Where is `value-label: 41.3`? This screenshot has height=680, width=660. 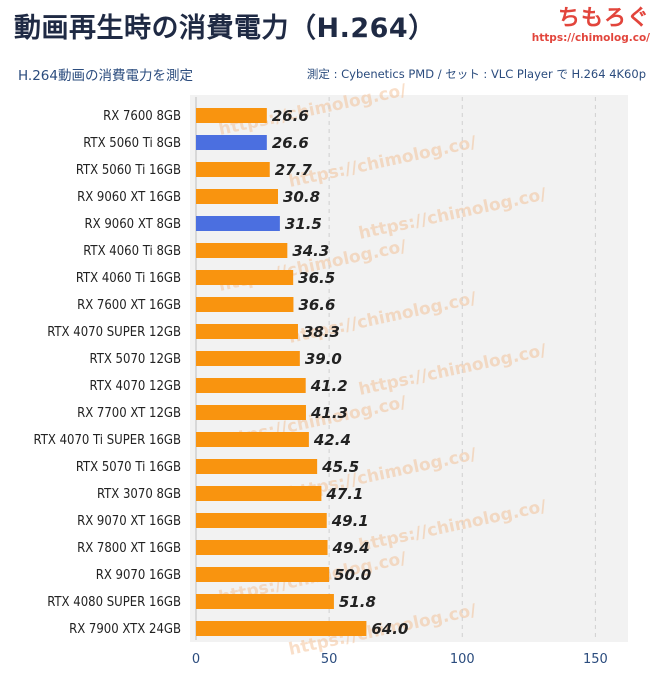
value-label: 41.3 is located at coordinates (329, 413).